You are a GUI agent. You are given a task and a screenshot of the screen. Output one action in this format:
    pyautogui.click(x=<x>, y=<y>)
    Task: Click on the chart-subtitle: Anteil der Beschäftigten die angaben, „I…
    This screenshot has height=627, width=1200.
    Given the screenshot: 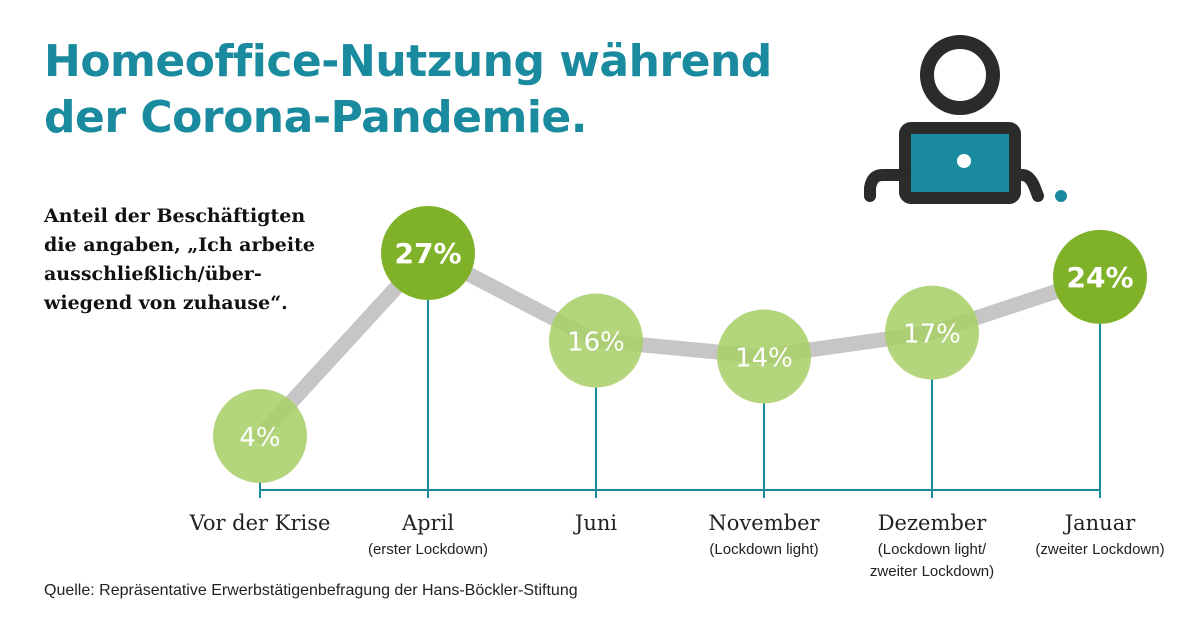 What is the action you would take?
    pyautogui.click(x=204, y=260)
    